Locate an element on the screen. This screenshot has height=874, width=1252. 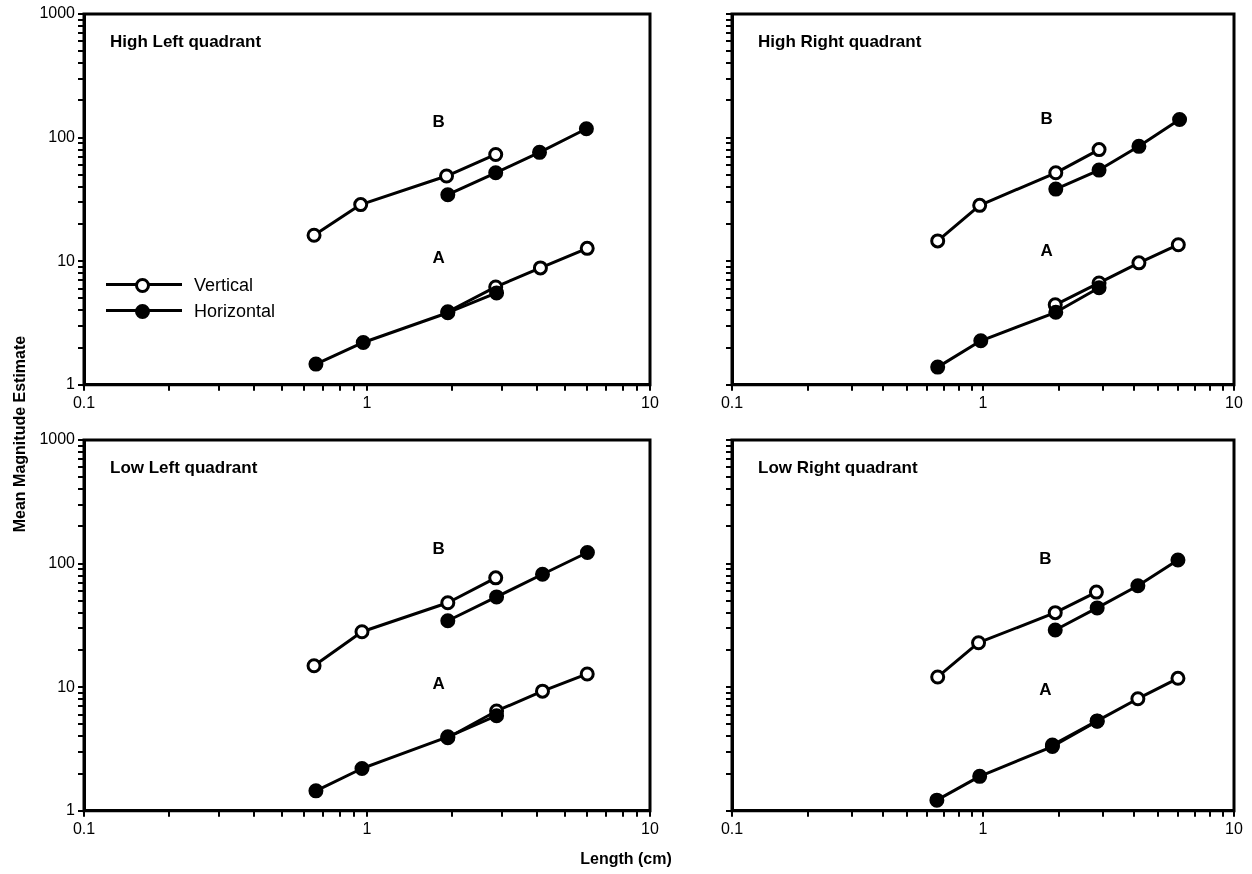
text: Low Right quadrant is located at coordinates (838, 468).